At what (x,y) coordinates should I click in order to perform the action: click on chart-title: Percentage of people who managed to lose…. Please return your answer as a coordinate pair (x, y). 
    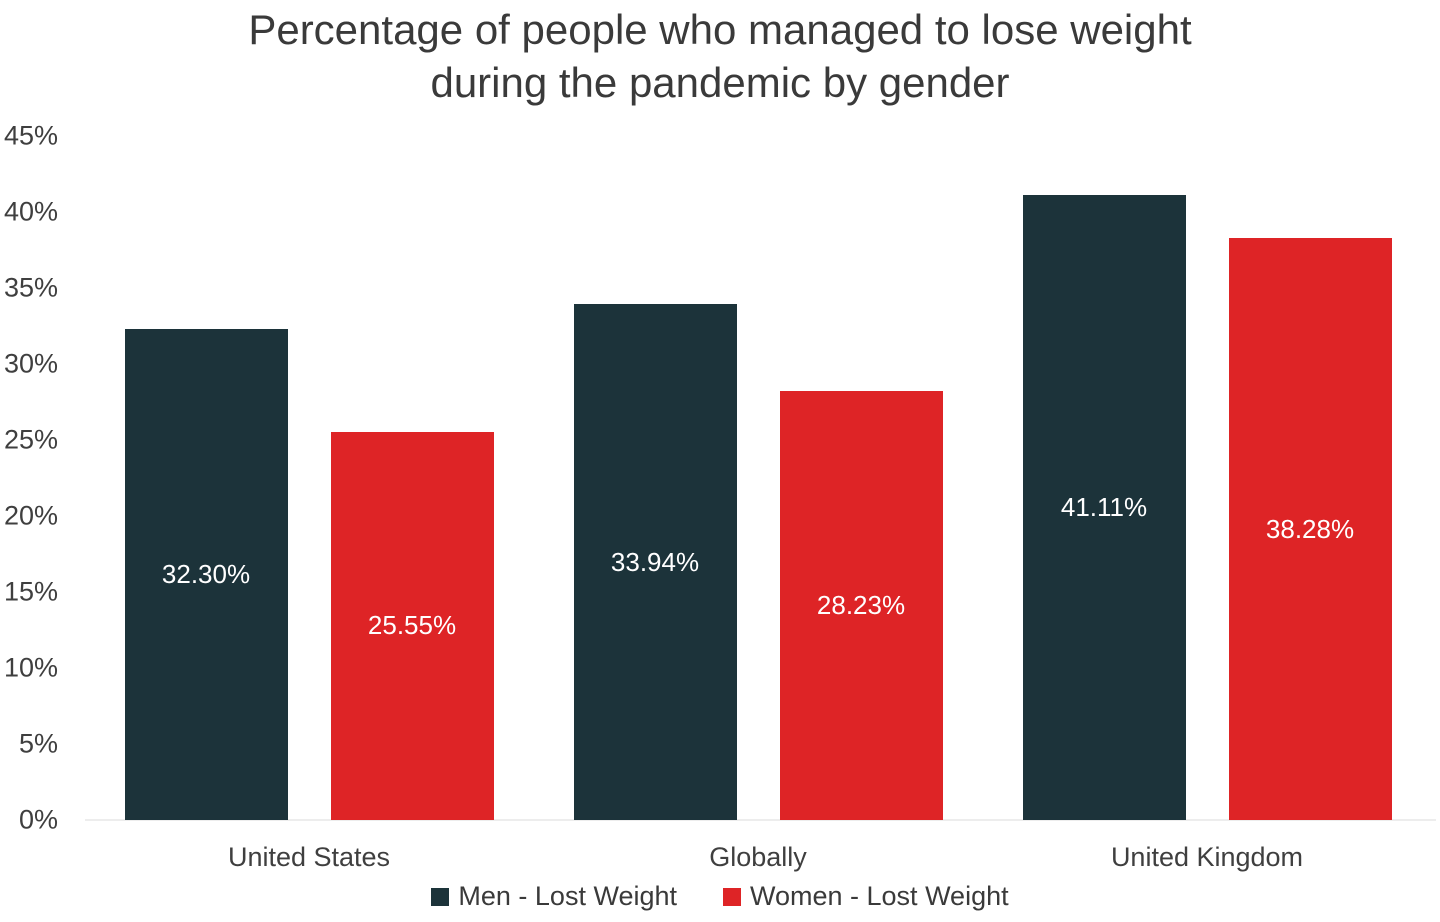
    Looking at the image, I should click on (720, 56).